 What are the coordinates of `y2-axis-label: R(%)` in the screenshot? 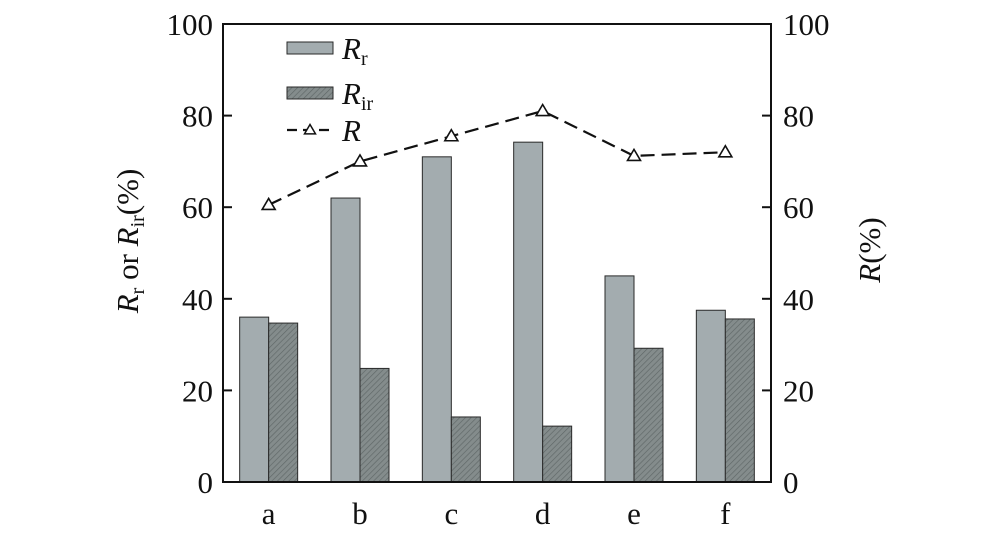 It's located at (869, 250).